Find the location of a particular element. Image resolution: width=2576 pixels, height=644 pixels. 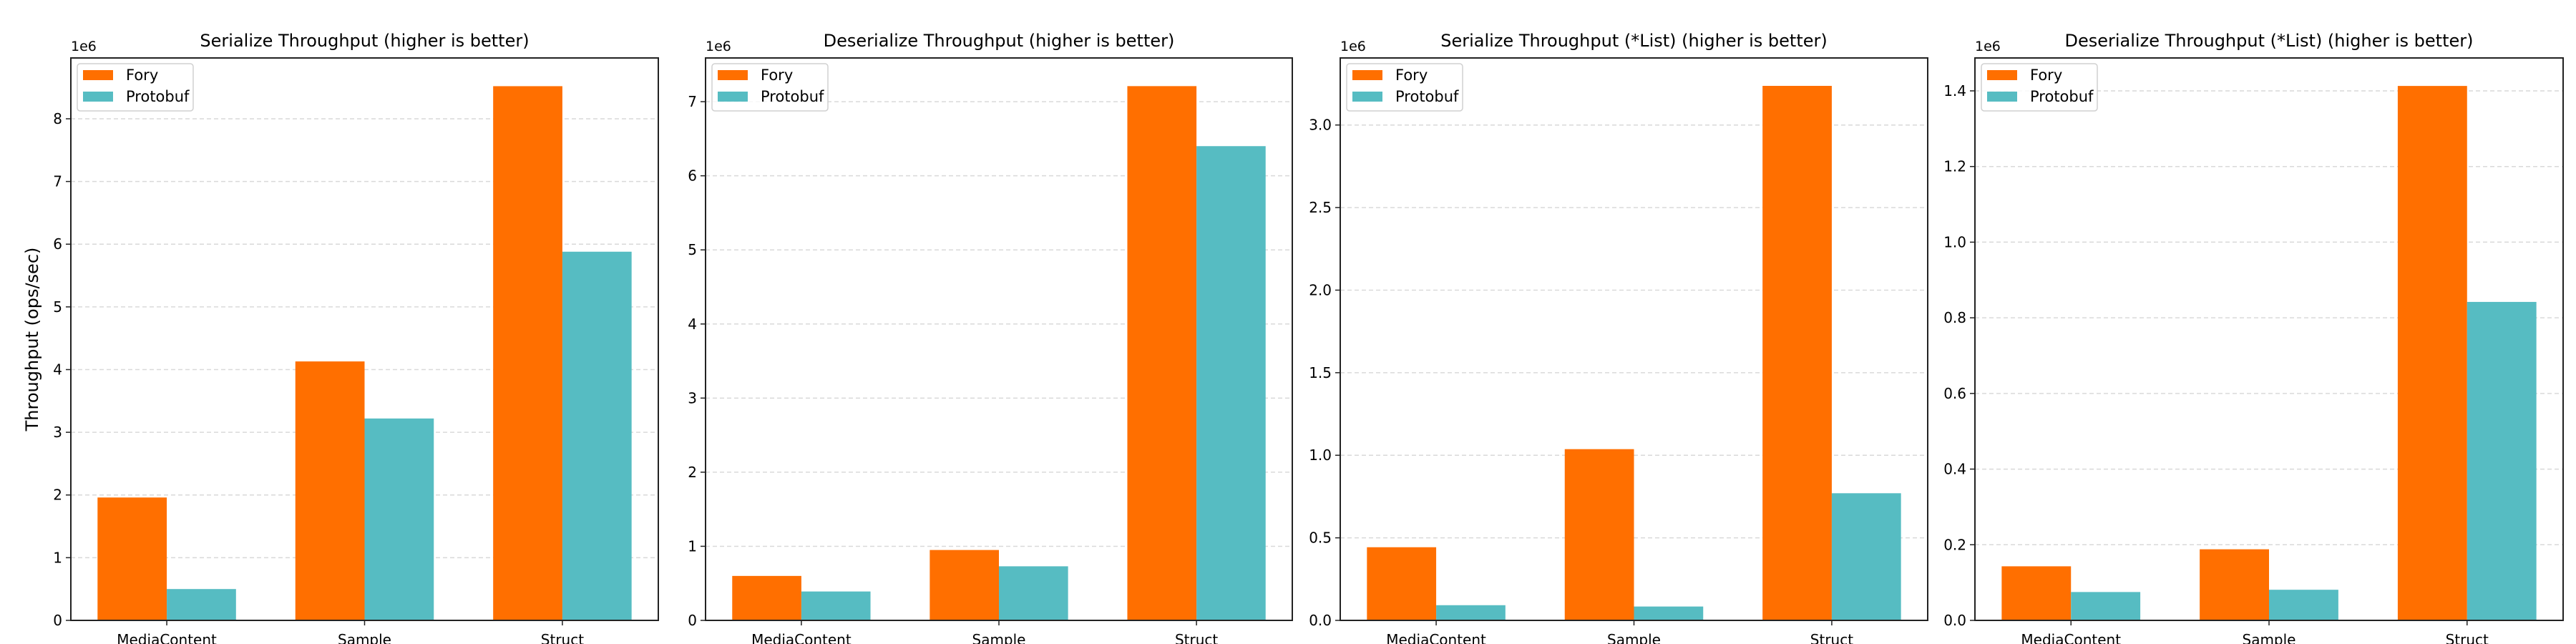

y-tick-label: 8 is located at coordinates (57, 118).